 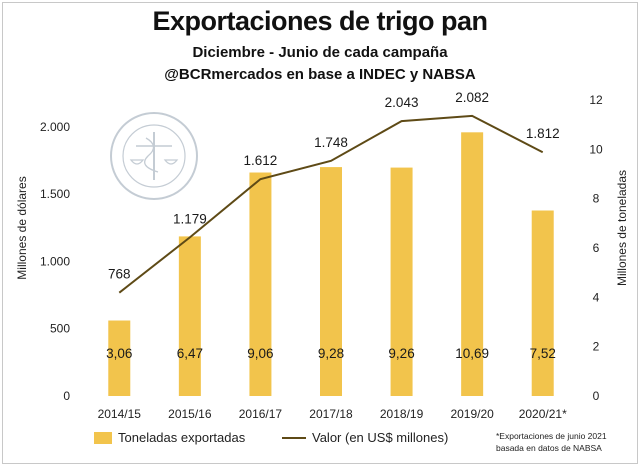 What do you see at coordinates (331, 142) in the screenshot?
I see `line-label-2017/18: 1.748` at bounding box center [331, 142].